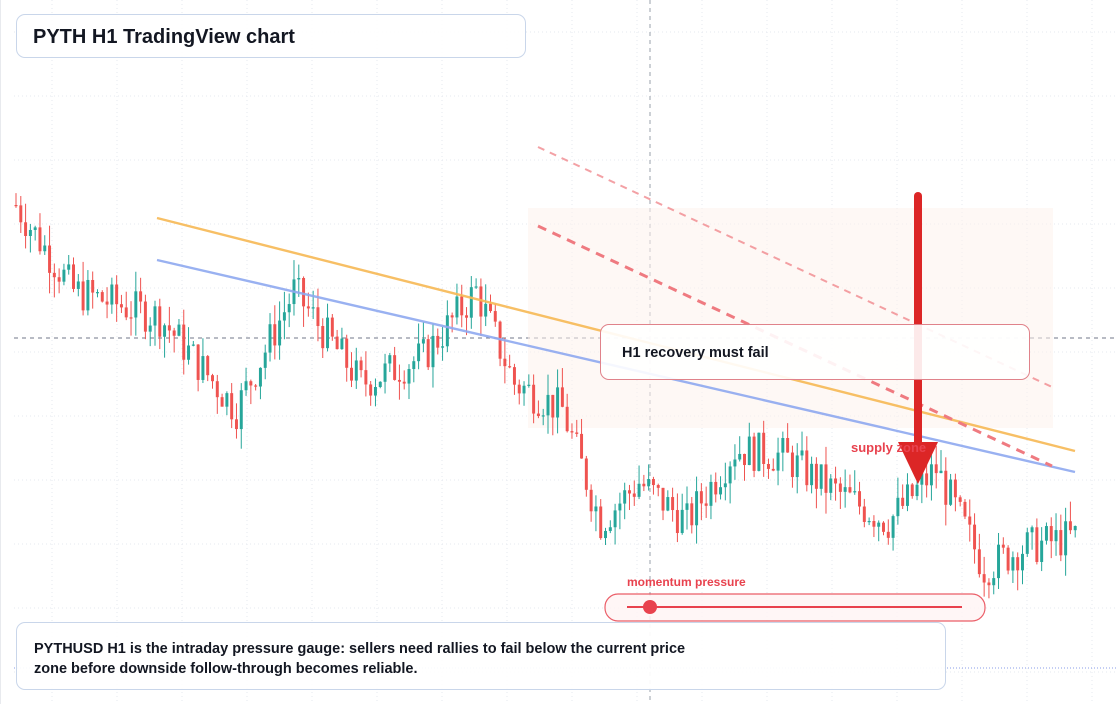 The image size is (1120, 704). Describe the element at coordinates (815, 352) in the screenshot. I see `callout-panel: H1 recovery must fail` at that location.